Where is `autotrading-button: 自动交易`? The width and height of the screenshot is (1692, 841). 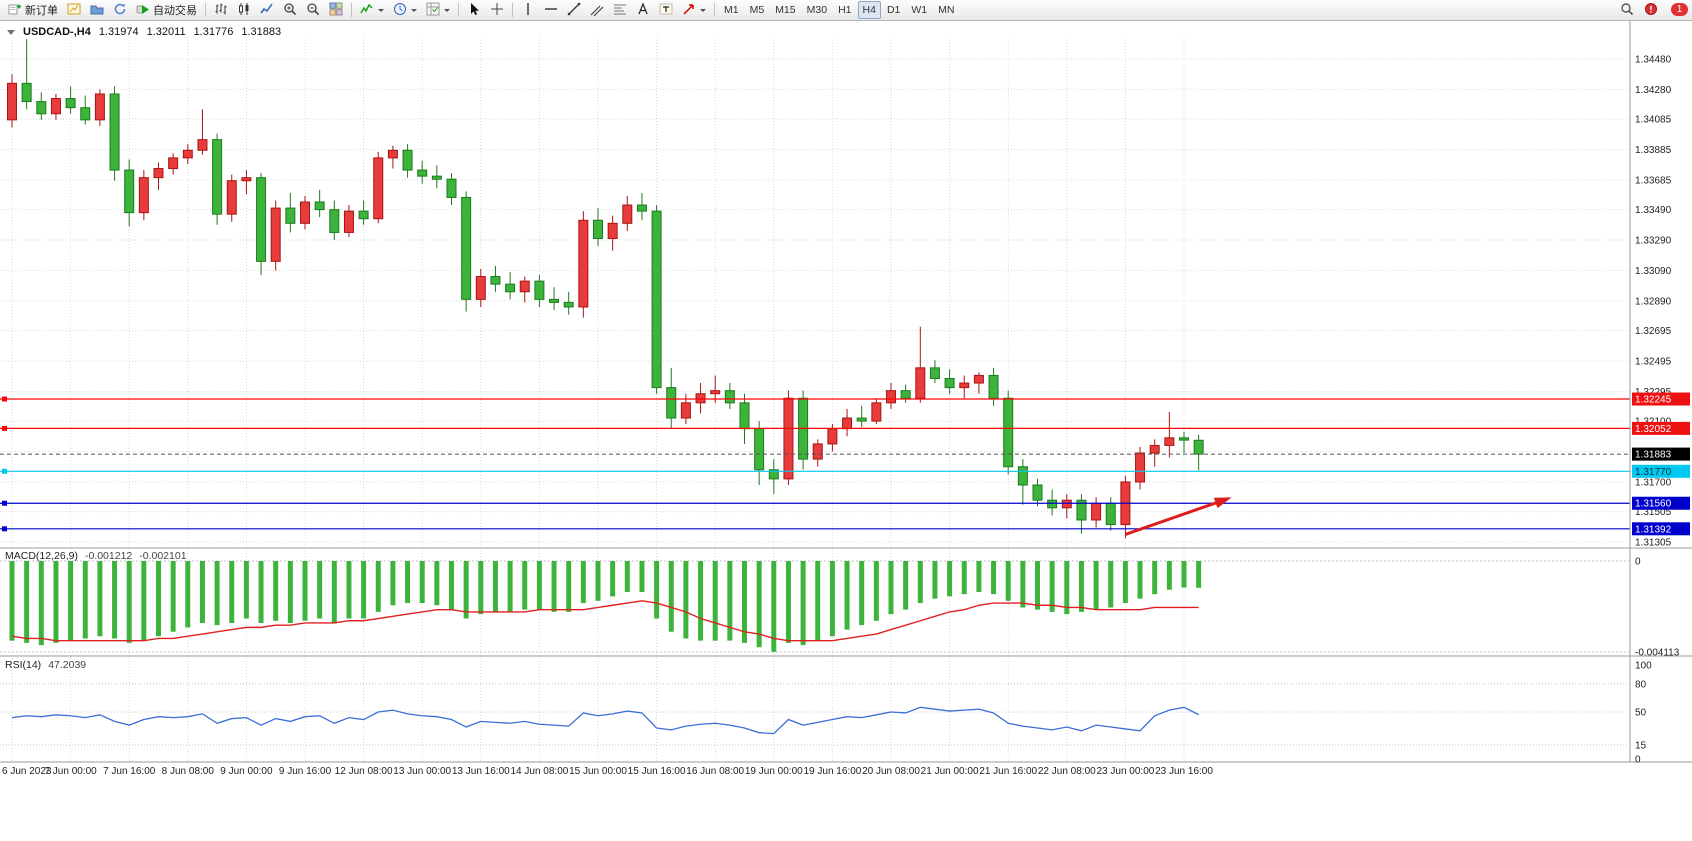 autotrading-button: 自动交易 is located at coordinates (166, 10).